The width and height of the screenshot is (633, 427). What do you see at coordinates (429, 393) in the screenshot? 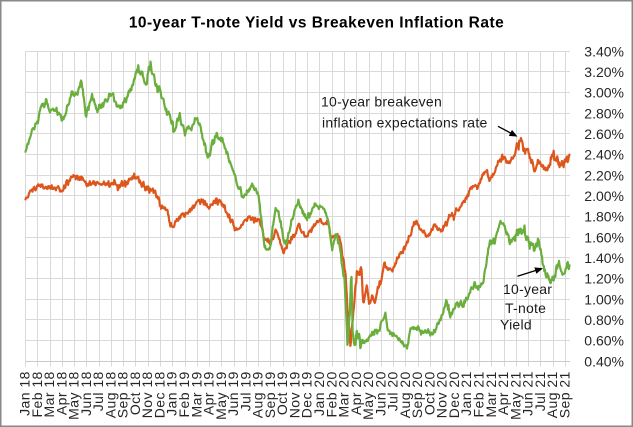
I see `svg-text: Oct 20` at bounding box center [429, 393].